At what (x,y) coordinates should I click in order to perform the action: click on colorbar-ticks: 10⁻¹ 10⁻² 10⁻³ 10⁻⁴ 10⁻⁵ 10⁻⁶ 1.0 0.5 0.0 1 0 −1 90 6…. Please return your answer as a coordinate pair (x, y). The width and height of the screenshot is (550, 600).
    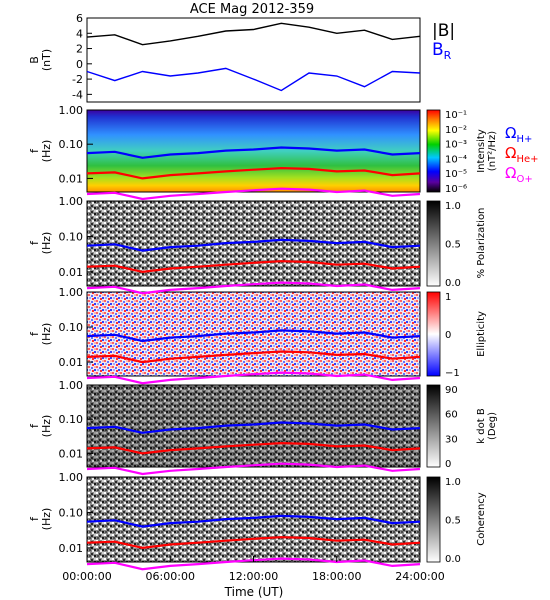
    Looking at the image, I should click on (456, 337).